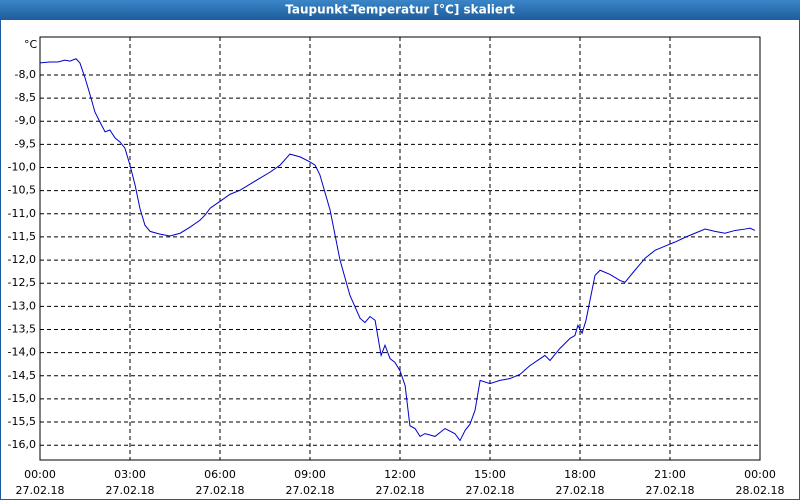 This screenshot has height=500, width=800. Describe the element at coordinates (25, 97) in the screenshot. I see `y-tick-label: -8,5` at that location.